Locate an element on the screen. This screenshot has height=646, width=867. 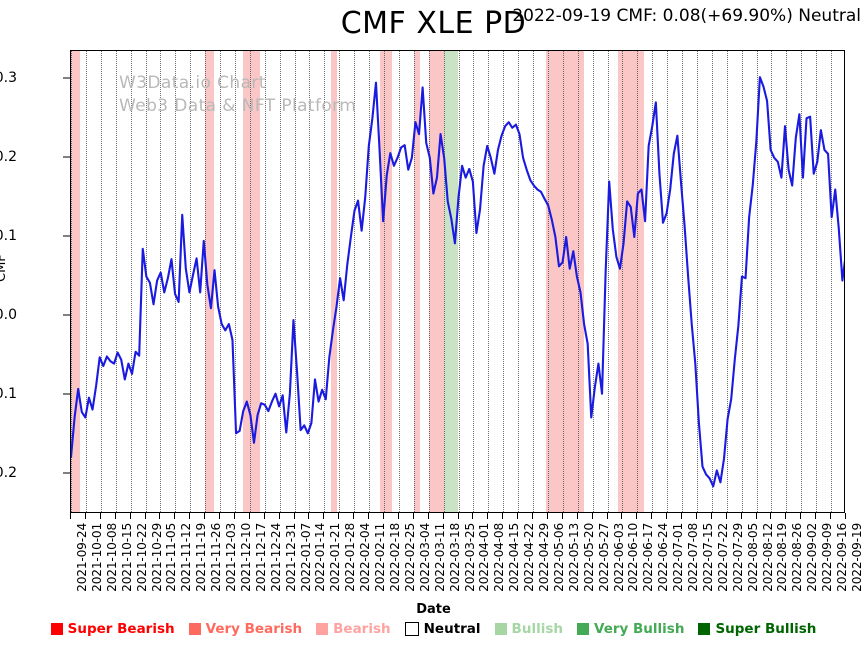
x-tick-label: 2021-12-24 is located at coordinates (275, 557).